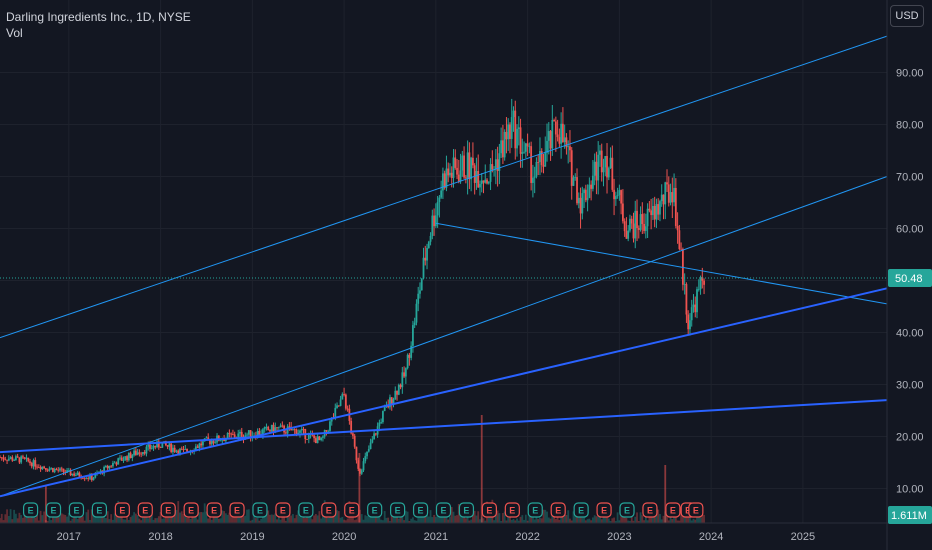 The width and height of the screenshot is (932, 550). Describe the element at coordinates (69, 537) in the screenshot. I see `x-tick-label: 2017` at that location.